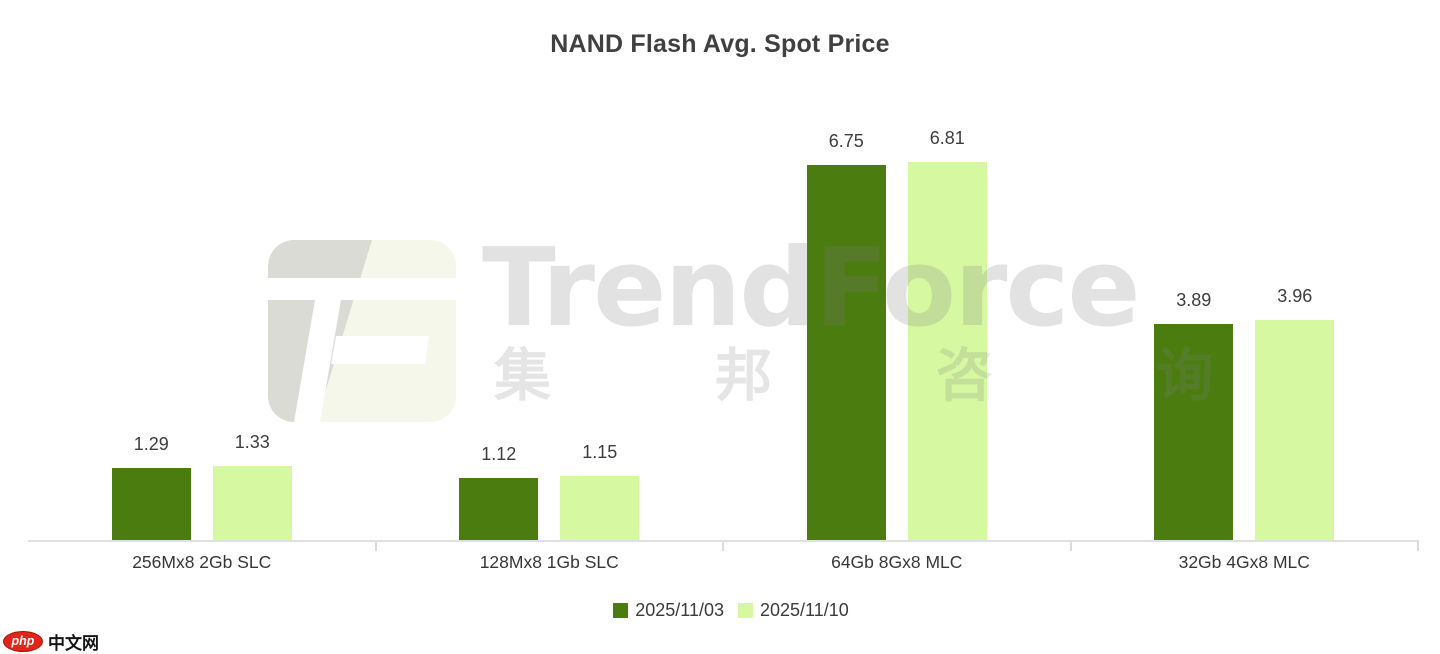 The height and width of the screenshot is (654, 1440). Describe the element at coordinates (804, 610) in the screenshot. I see `legend-label-series-1: 2025/11/10` at that location.